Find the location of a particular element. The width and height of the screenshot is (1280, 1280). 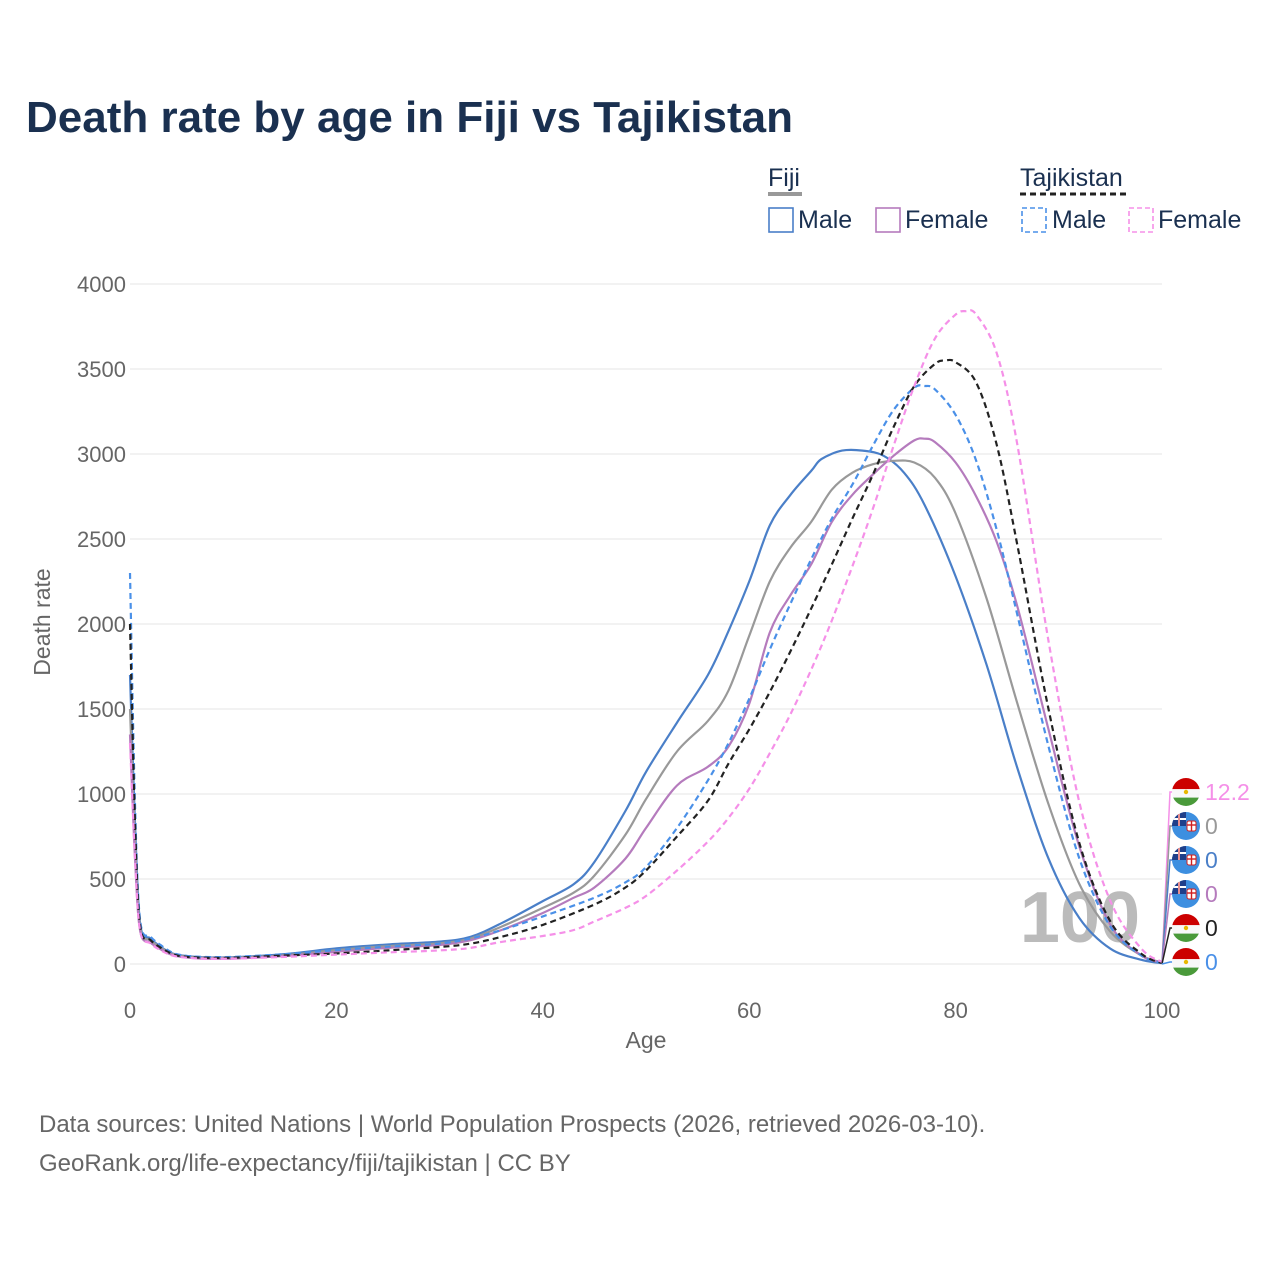

end-label-value: 12.2 is located at coordinates (1227, 792).